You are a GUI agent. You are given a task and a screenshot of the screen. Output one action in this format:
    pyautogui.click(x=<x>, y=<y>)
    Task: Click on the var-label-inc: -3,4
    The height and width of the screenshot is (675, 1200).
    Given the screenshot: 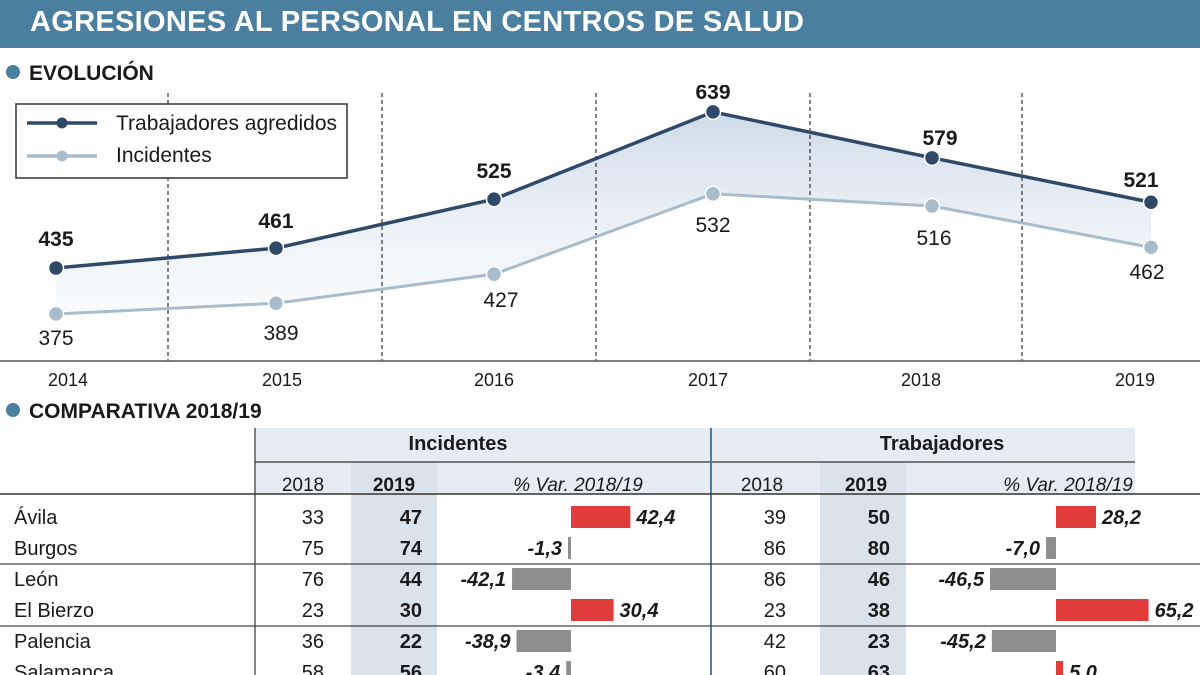 What is the action you would take?
    pyautogui.click(x=543, y=668)
    